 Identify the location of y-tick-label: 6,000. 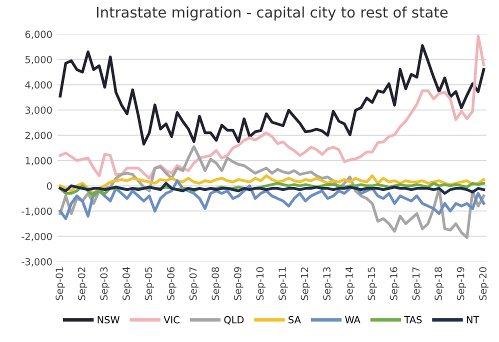
(38, 35).